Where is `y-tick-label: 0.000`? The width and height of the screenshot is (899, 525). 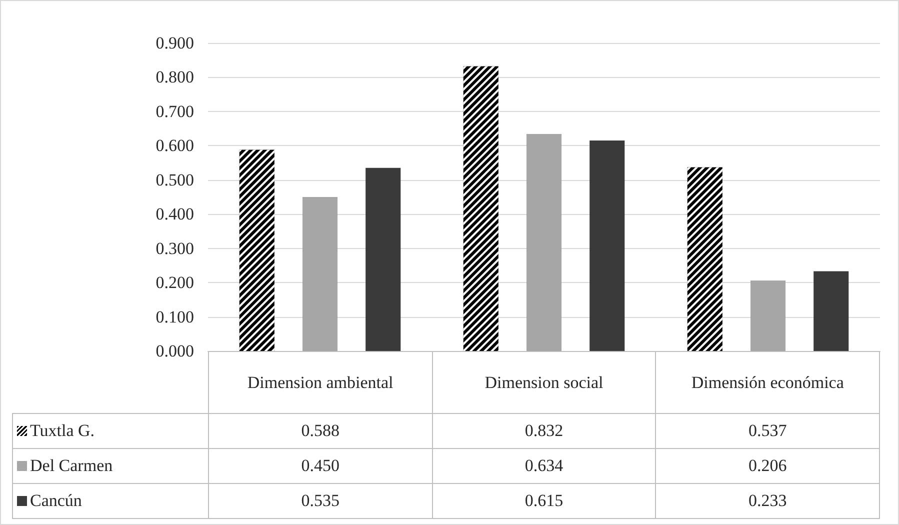
y-tick-label: 0.000 is located at coordinates (175, 351).